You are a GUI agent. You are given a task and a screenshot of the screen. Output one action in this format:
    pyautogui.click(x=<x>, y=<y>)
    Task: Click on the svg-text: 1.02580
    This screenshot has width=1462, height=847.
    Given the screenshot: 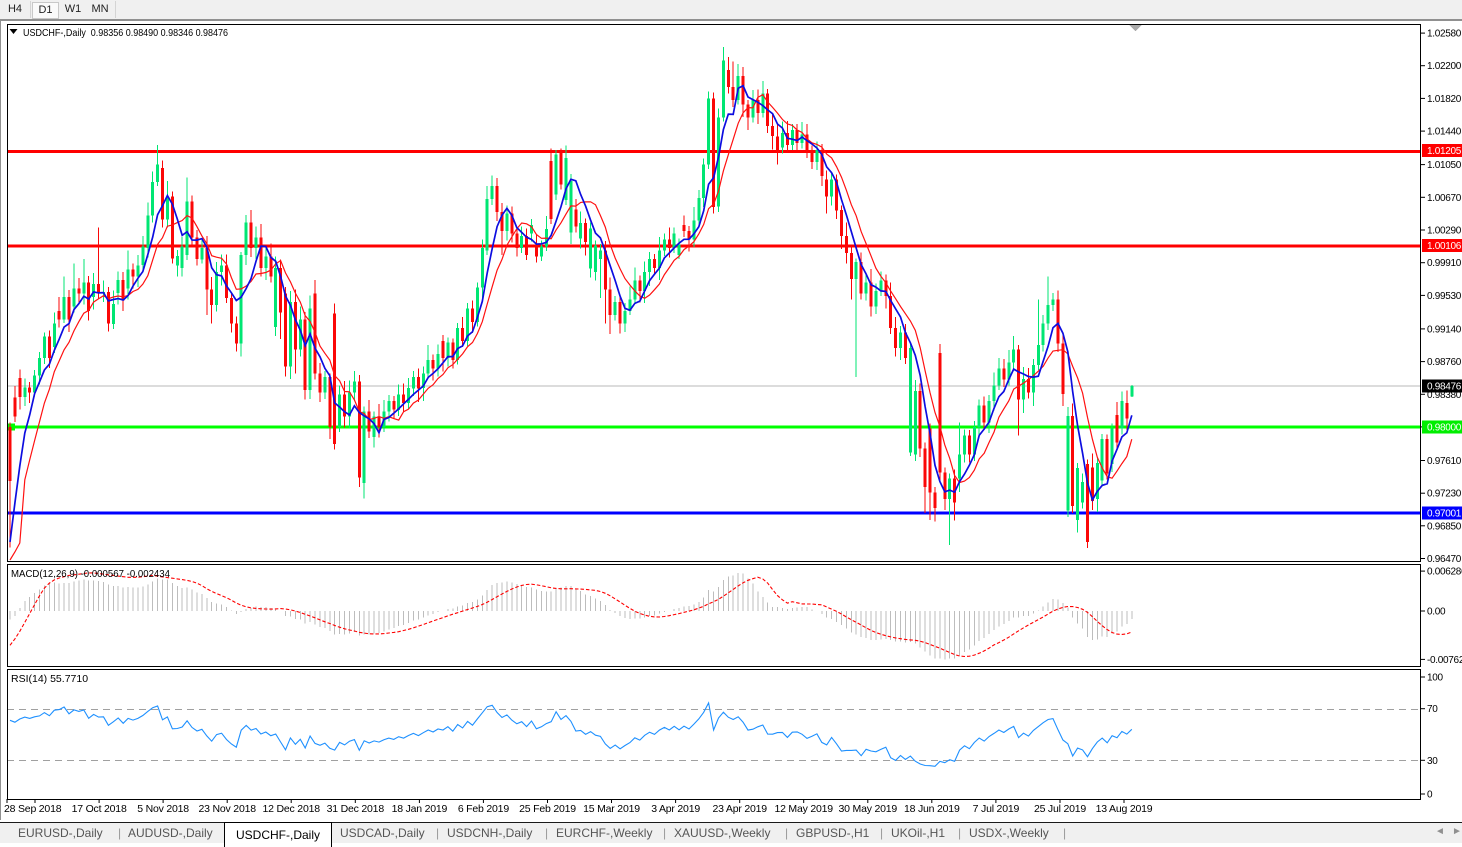 What is the action you would take?
    pyautogui.click(x=1444, y=34)
    